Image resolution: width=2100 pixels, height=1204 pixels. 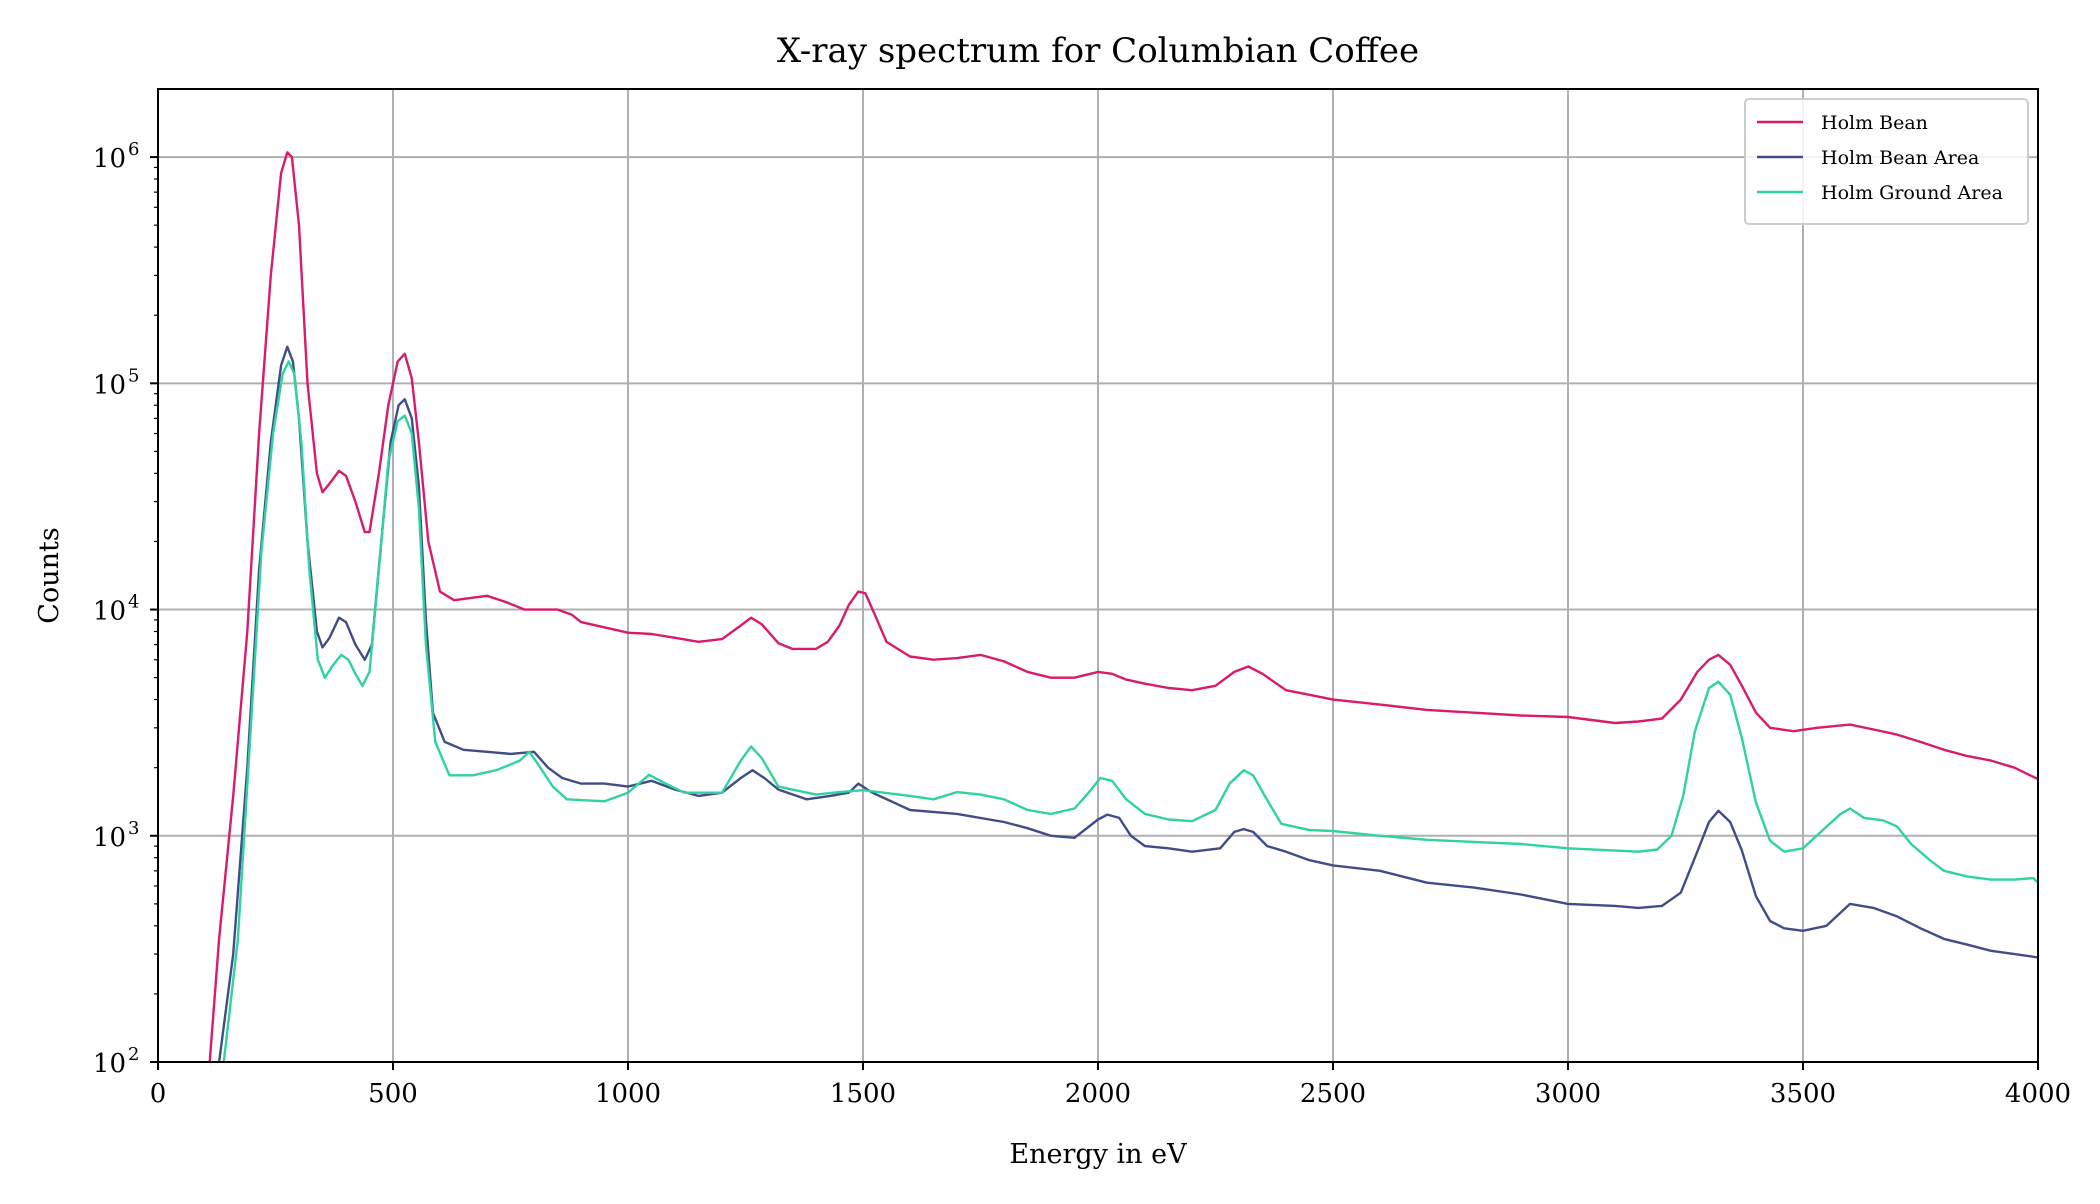 What do you see at coordinates (393, 1094) in the screenshot?
I see `x-tick-label: 500` at bounding box center [393, 1094].